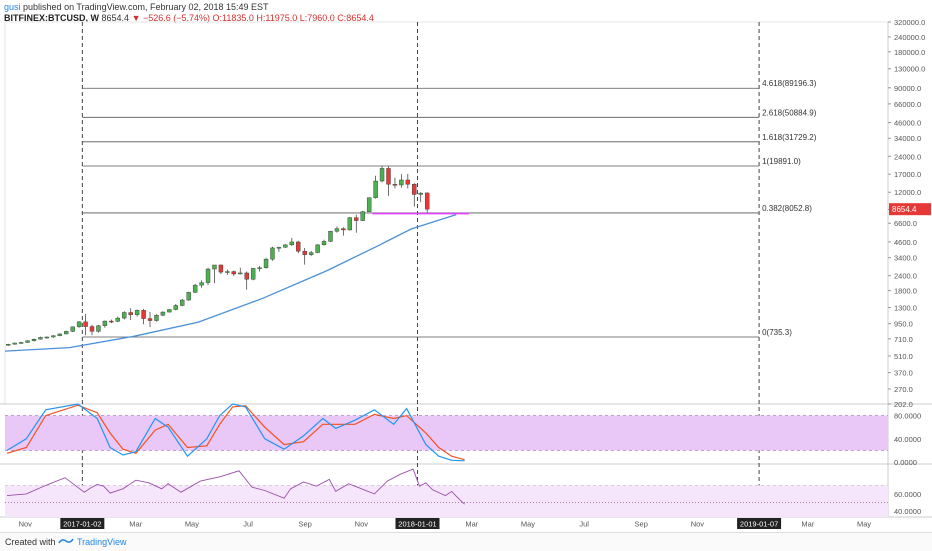 This screenshot has height=551, width=932. What do you see at coordinates (781, 161) in the screenshot?
I see `fib-level-label: 1(19891.0)` at bounding box center [781, 161].